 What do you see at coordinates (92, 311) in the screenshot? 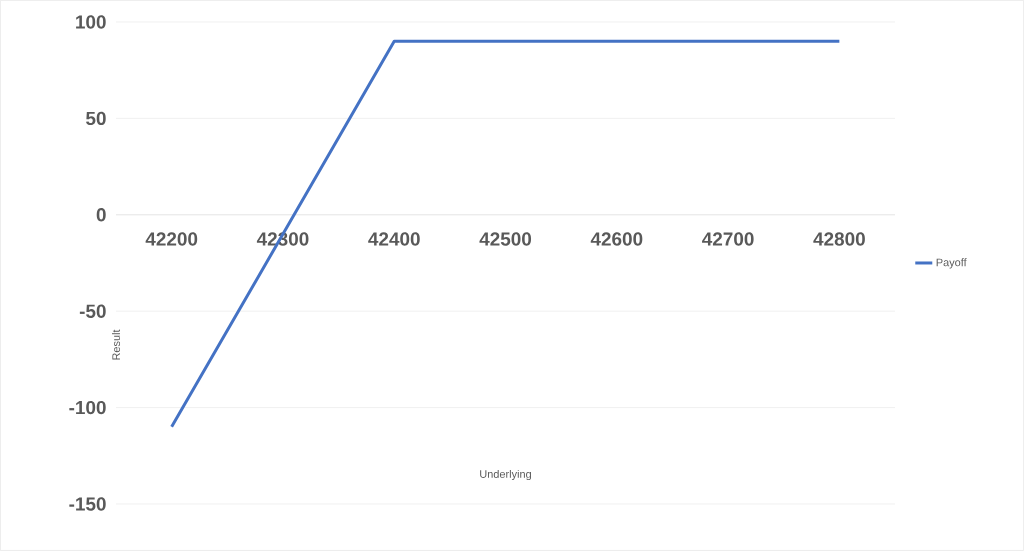
I see `y-tick-label: -50` at bounding box center [92, 311].